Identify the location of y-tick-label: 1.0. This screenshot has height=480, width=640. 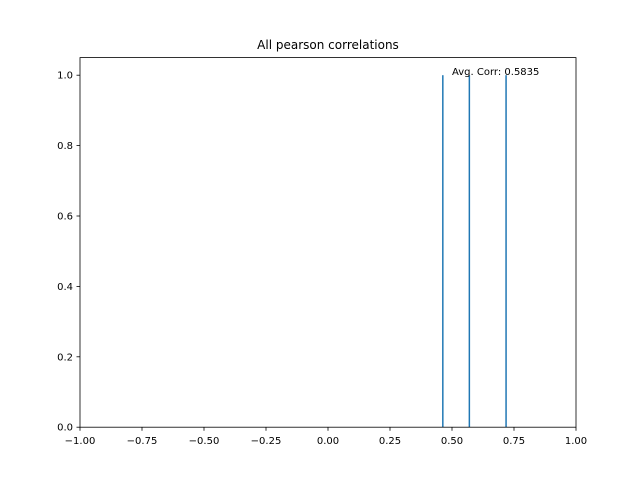
(65, 76).